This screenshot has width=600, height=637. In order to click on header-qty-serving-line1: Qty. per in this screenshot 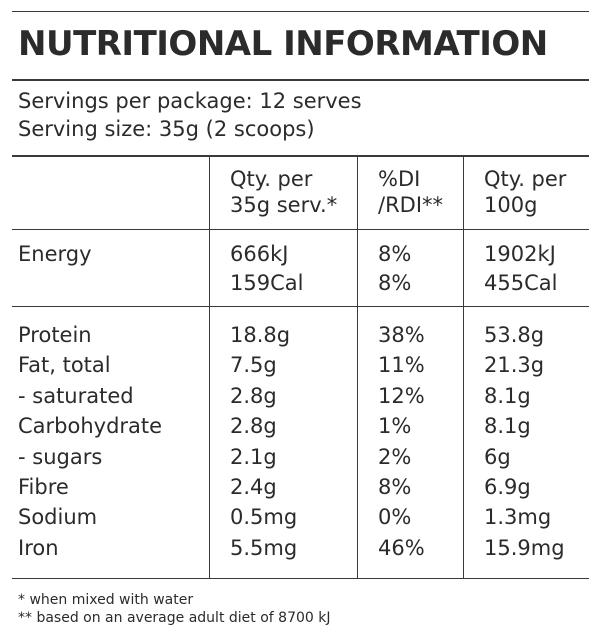, I will do `click(271, 179)`.